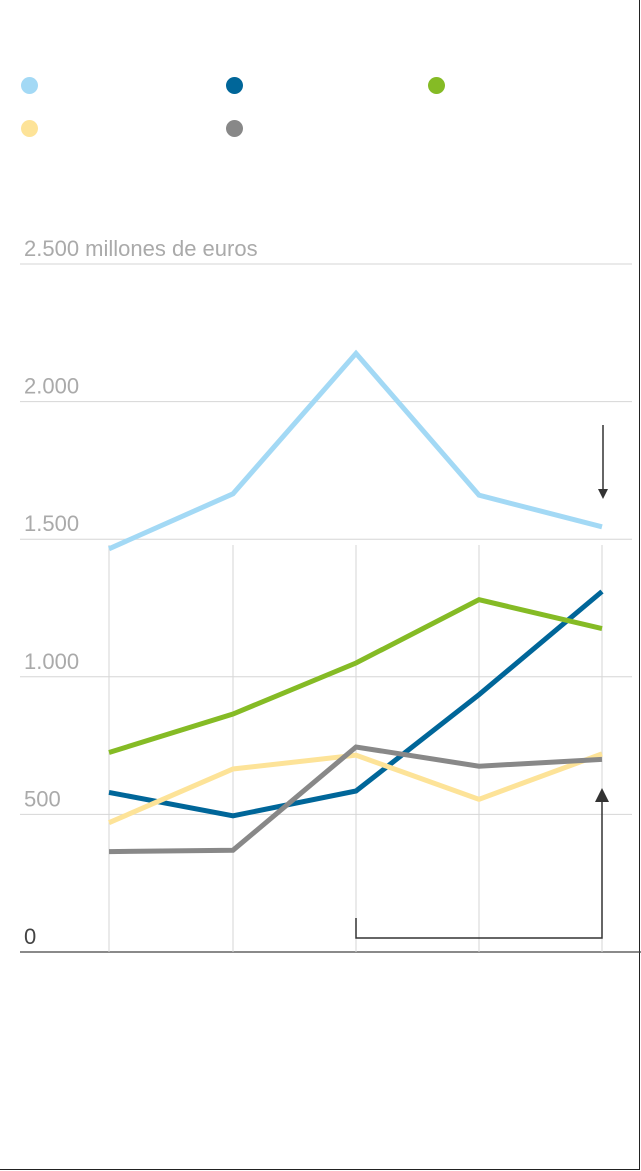 This screenshot has width=641, height=1171. I want to click on y-tick-label: 2.000, so click(51, 386).